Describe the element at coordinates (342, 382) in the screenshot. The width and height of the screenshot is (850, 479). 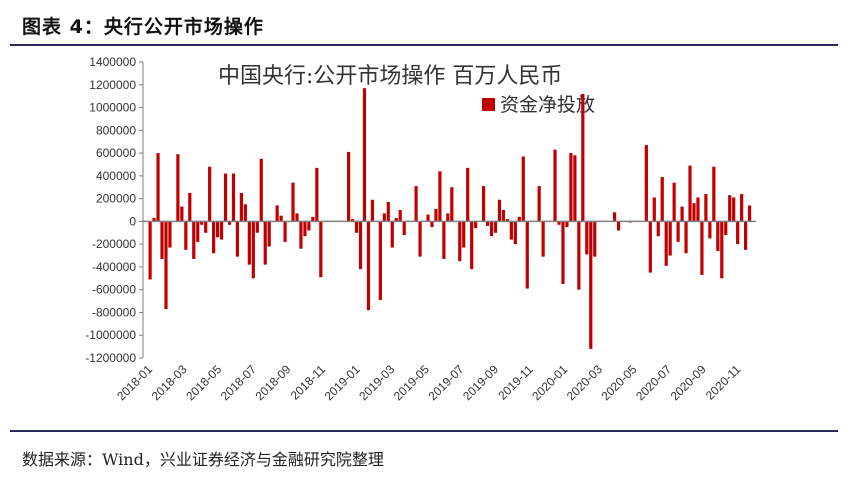
I see `x-tick-label: 2019-01` at that location.